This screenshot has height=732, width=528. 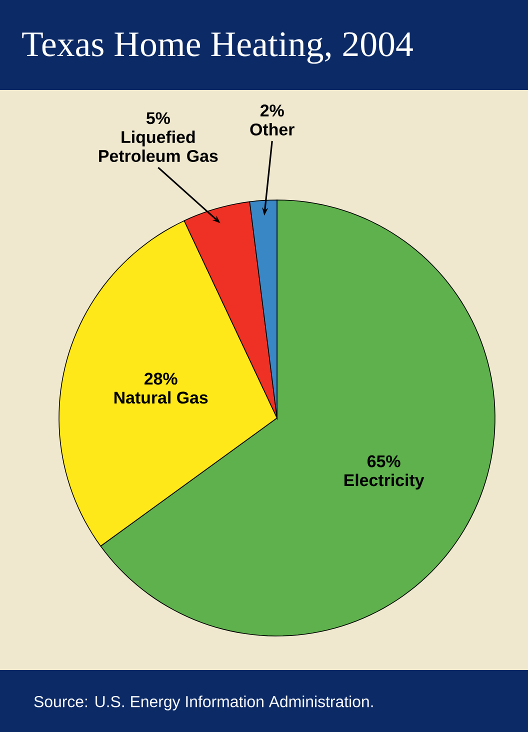 What do you see at coordinates (158, 146) in the screenshot?
I see `slice-label: Liquefied Petroleum Gas` at bounding box center [158, 146].